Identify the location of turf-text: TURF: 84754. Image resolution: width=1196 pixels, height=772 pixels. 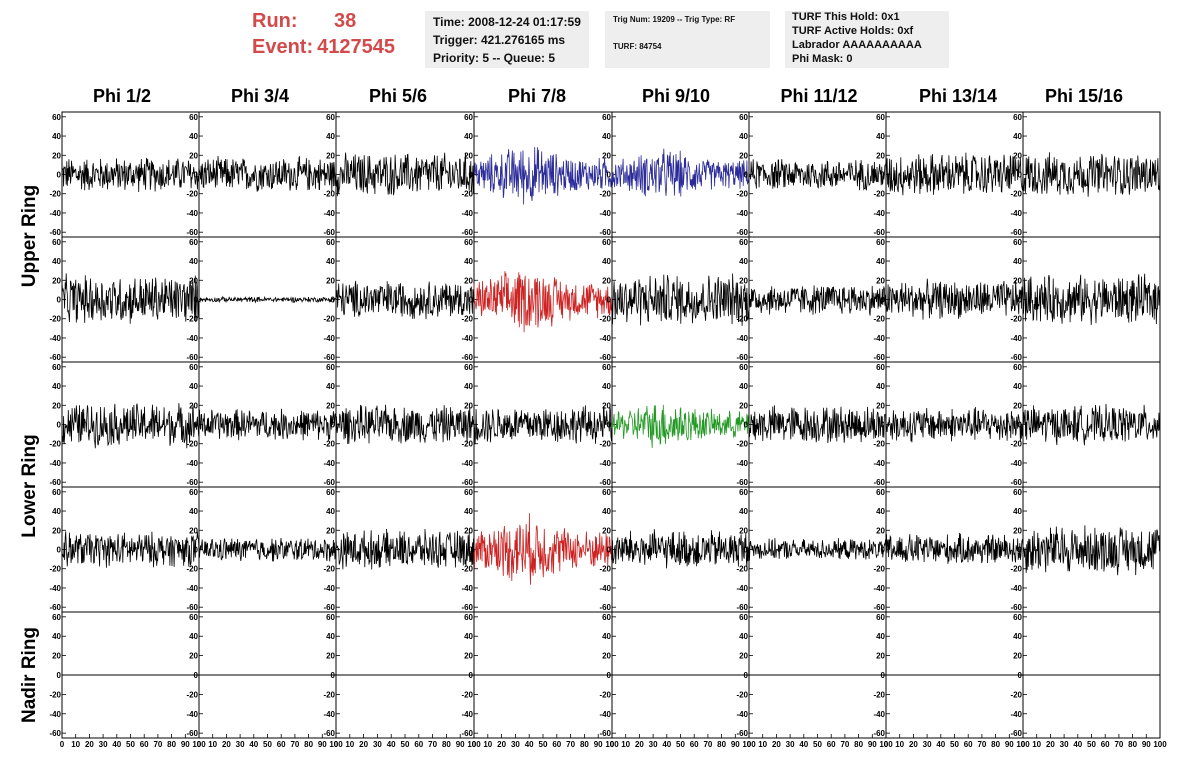
(637, 46).